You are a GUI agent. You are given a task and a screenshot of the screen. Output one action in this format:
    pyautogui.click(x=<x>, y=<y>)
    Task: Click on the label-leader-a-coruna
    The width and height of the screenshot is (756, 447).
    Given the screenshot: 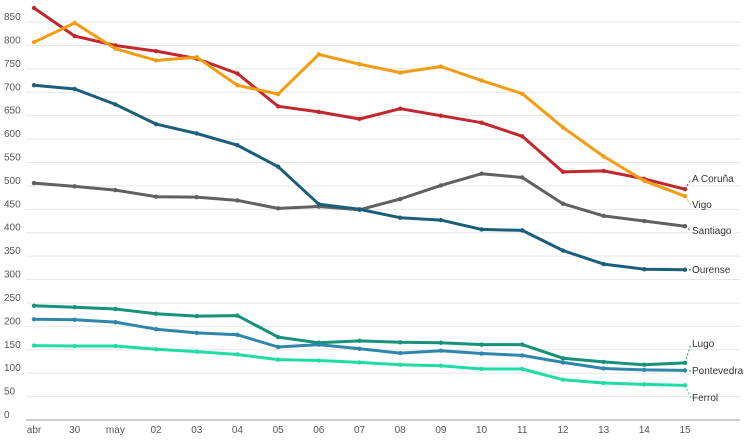 What is the action you would take?
    pyautogui.click(x=688, y=184)
    